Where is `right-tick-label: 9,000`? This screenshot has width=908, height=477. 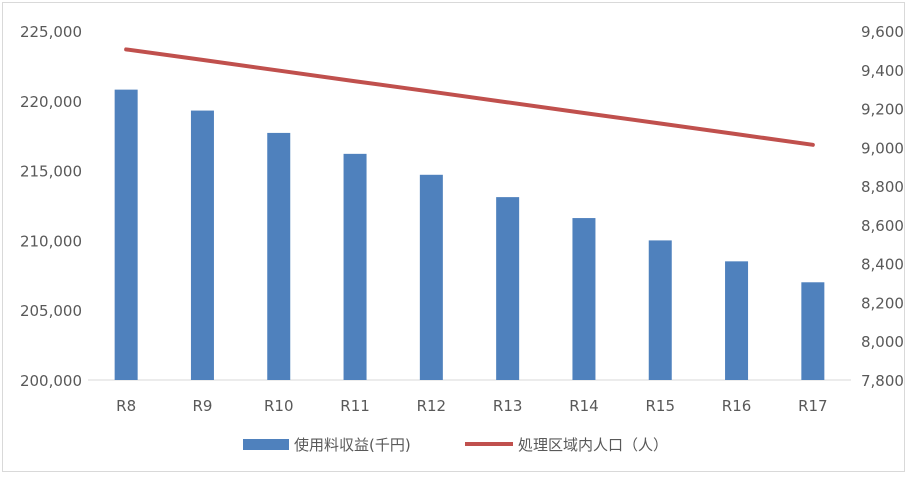
right-tick-label: 9,000 is located at coordinates (882, 148).